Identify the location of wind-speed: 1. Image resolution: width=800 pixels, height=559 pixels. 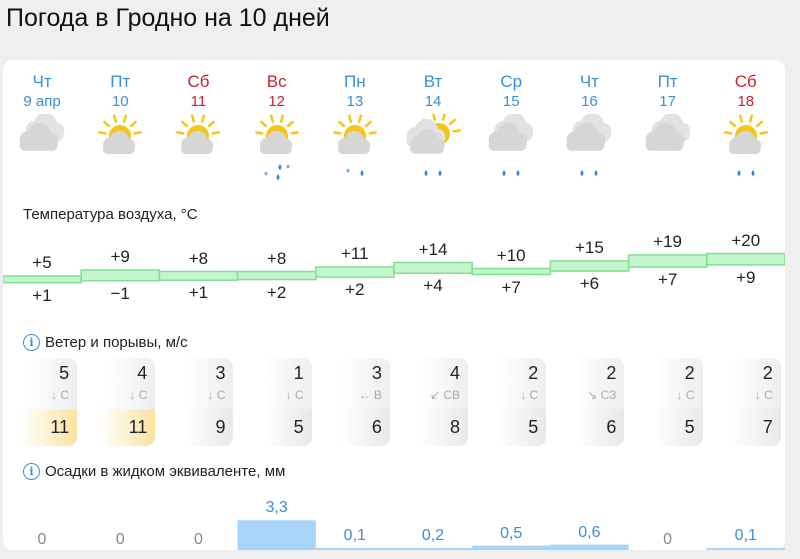
(298, 373).